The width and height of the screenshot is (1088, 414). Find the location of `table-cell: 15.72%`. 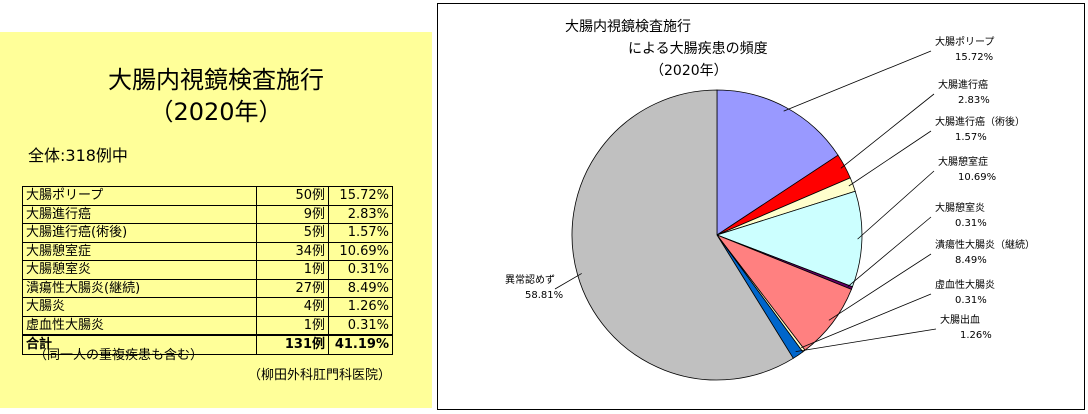

table-cell: 15.72% is located at coordinates (360, 196).